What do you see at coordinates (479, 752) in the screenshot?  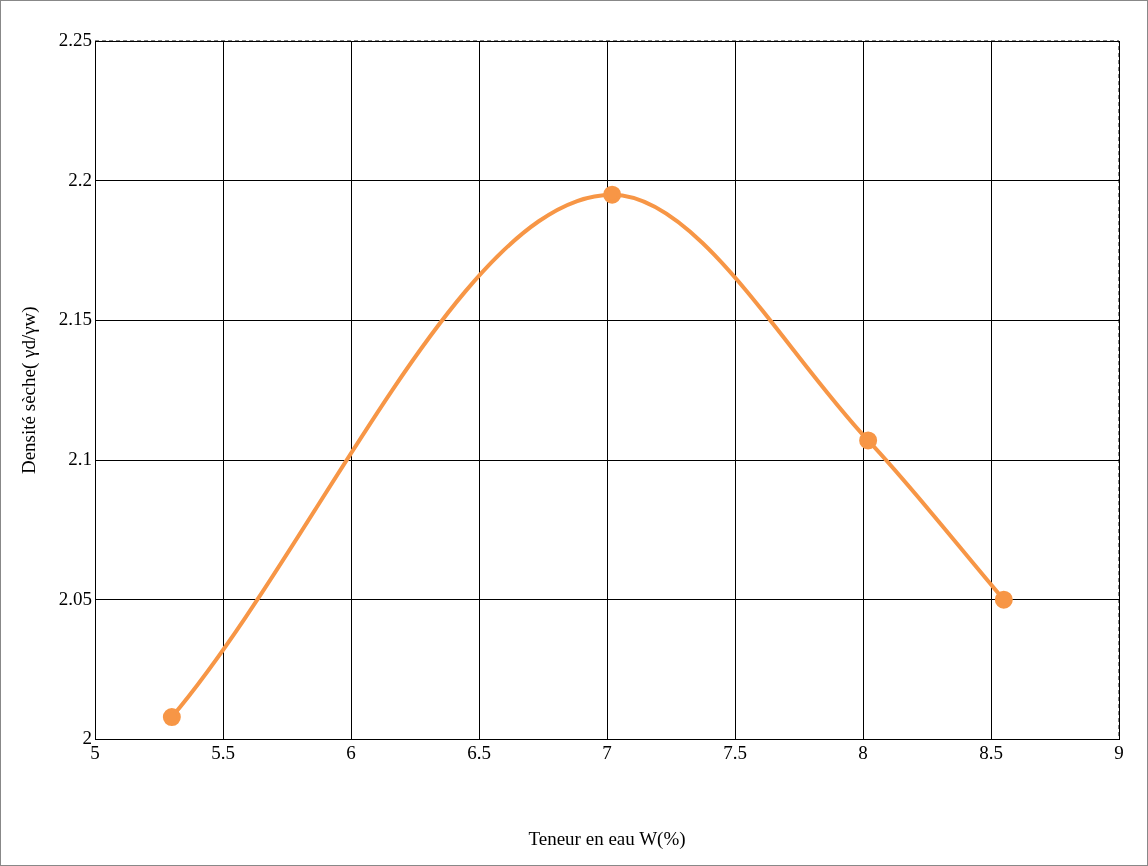 I see `x-tick-label: 6.5` at bounding box center [479, 752].